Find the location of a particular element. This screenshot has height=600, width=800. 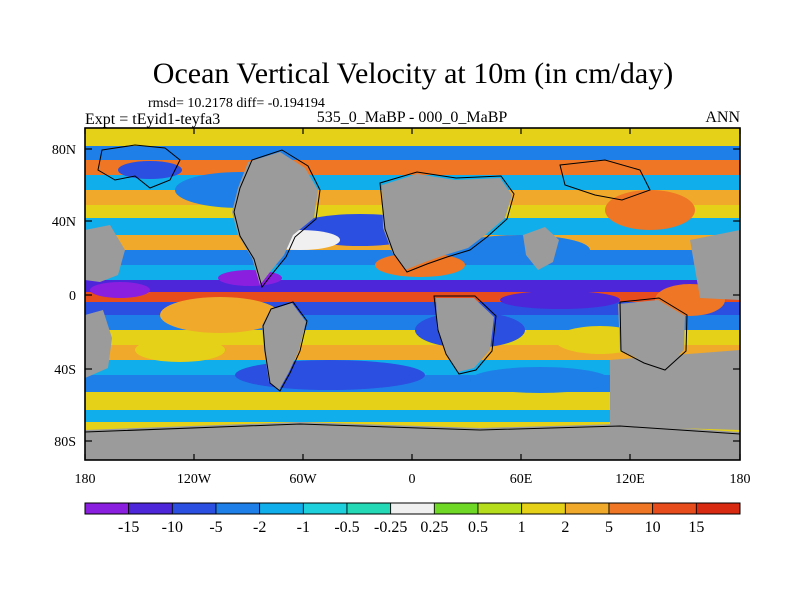

x-tick-label: 120E is located at coordinates (630, 479).